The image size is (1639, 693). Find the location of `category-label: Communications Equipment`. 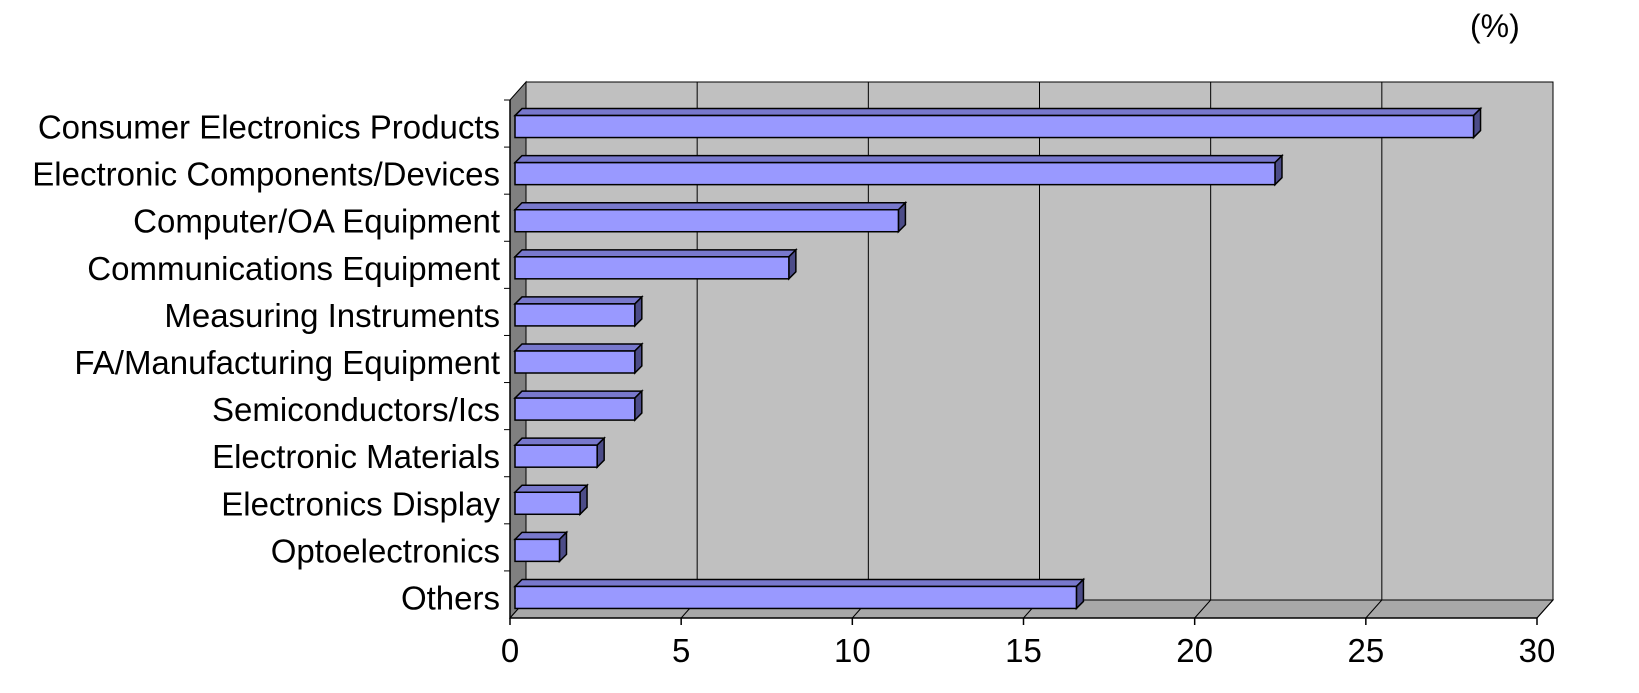

category-label: Communications Equipment is located at coordinates (293, 268).